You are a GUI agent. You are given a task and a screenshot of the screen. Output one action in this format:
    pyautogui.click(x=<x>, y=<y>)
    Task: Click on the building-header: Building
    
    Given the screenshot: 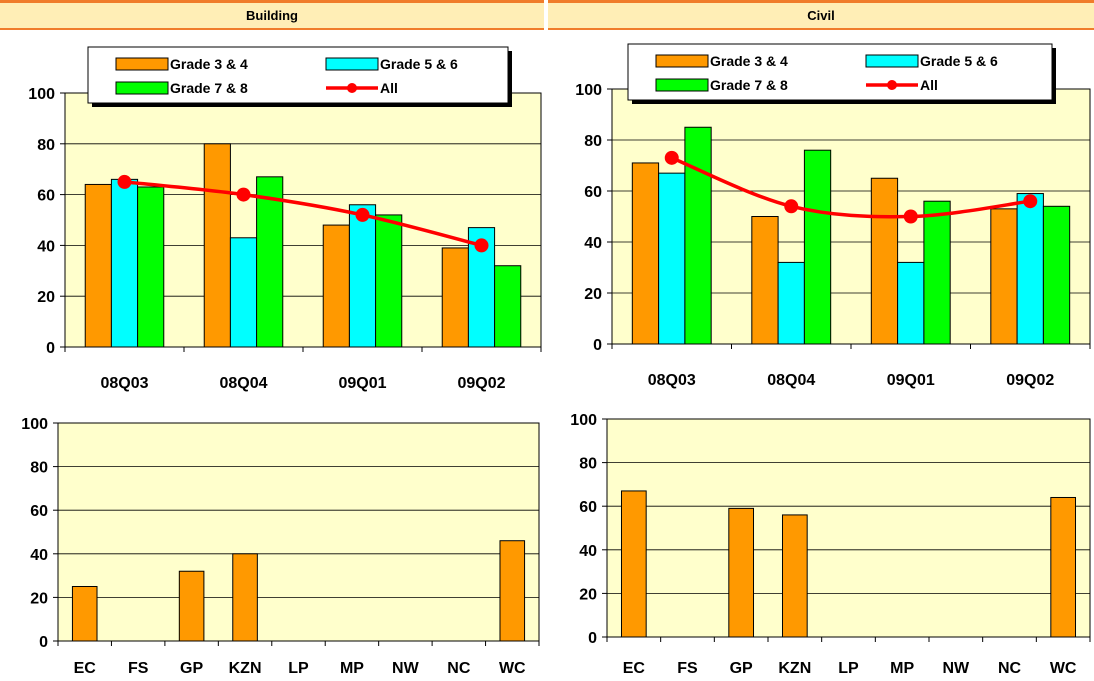 What is the action you would take?
    pyautogui.click(x=272, y=15)
    